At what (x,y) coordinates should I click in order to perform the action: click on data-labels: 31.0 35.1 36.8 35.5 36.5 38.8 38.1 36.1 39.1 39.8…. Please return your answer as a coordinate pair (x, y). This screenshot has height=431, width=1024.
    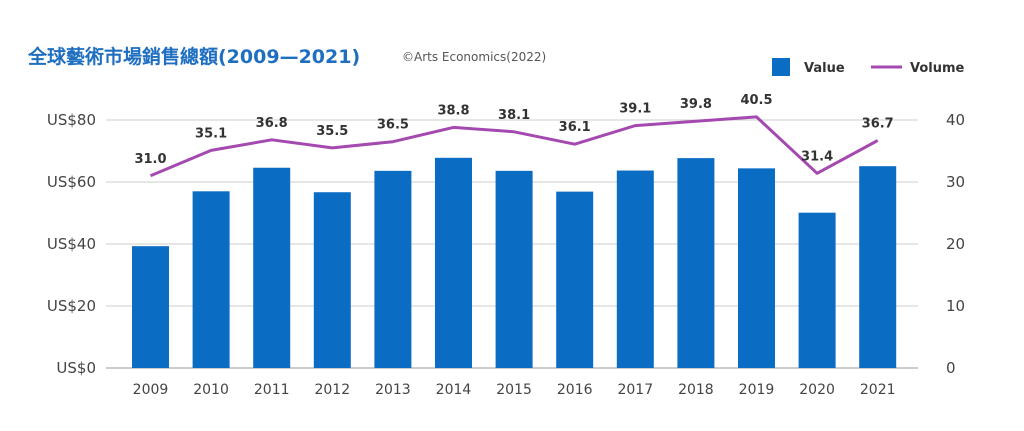
    Looking at the image, I should click on (513, 130).